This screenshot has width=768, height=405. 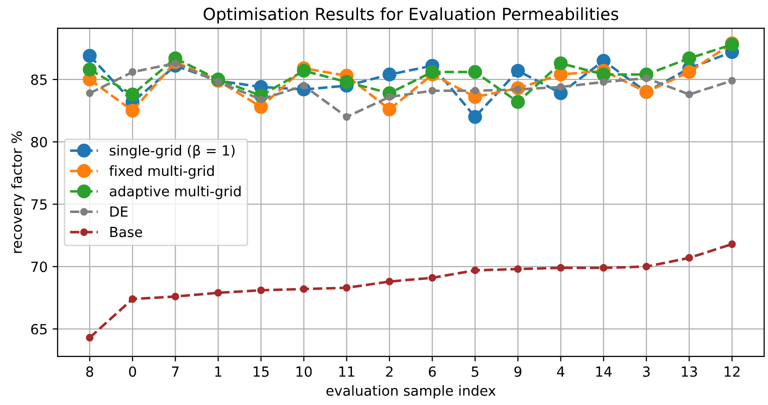 I want to click on x-tick-label: 8, so click(x=90, y=371).